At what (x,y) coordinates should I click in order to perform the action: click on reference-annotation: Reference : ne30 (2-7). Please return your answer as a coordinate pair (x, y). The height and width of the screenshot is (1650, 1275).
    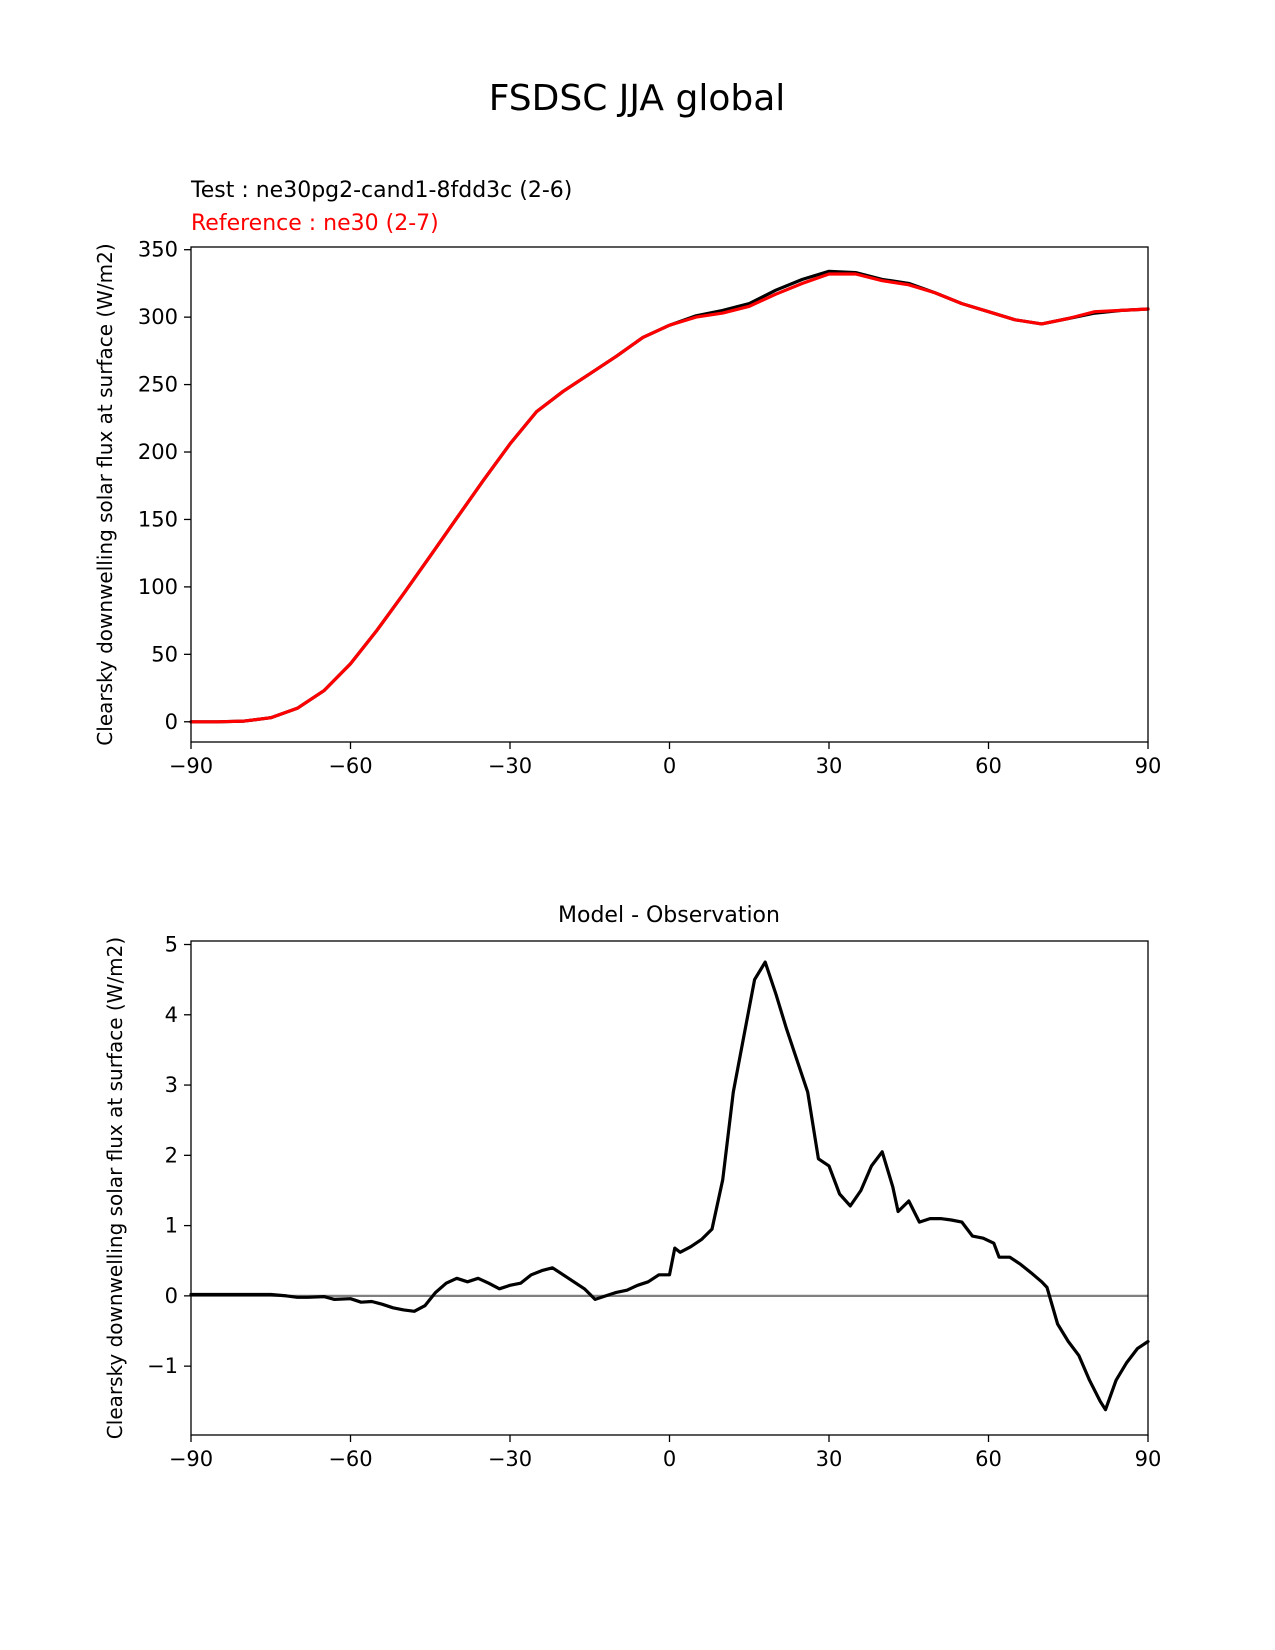
    Looking at the image, I should click on (315, 223).